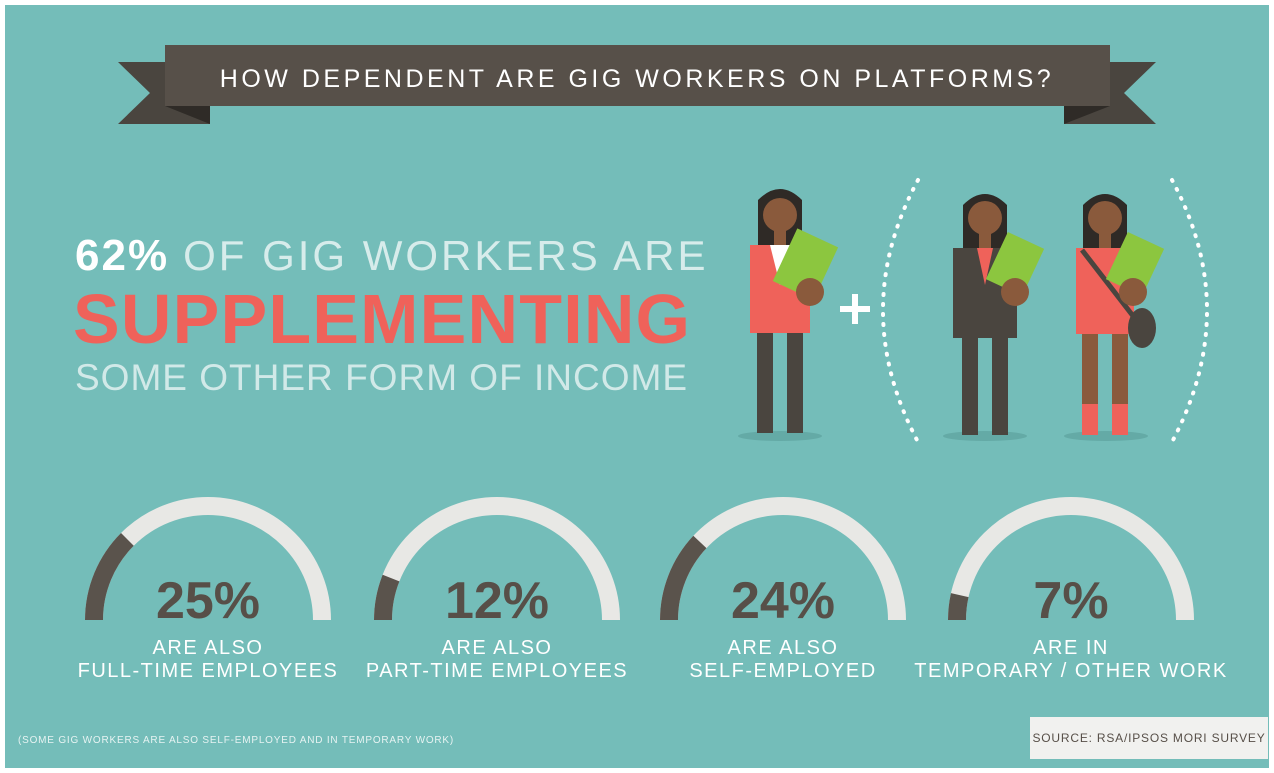  I want to click on banner-ribbon, so click(637, 84).